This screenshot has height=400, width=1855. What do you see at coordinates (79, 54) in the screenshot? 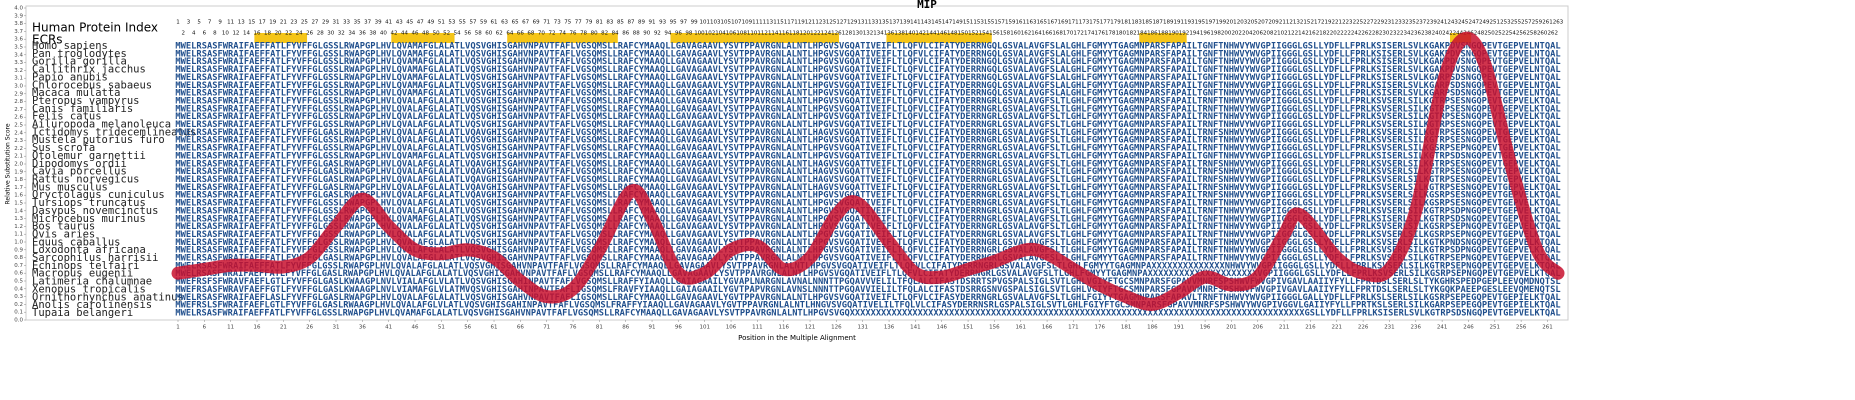
I see `species-name: Pan troglodytes` at bounding box center [79, 54].